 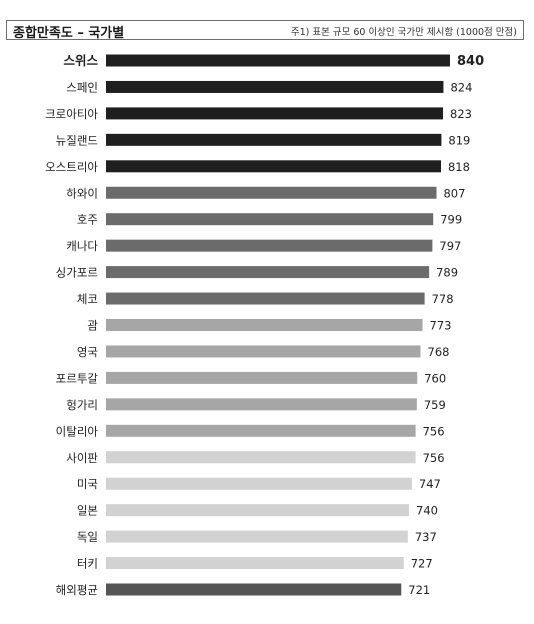 I want to click on value-label: 747, so click(x=430, y=484).